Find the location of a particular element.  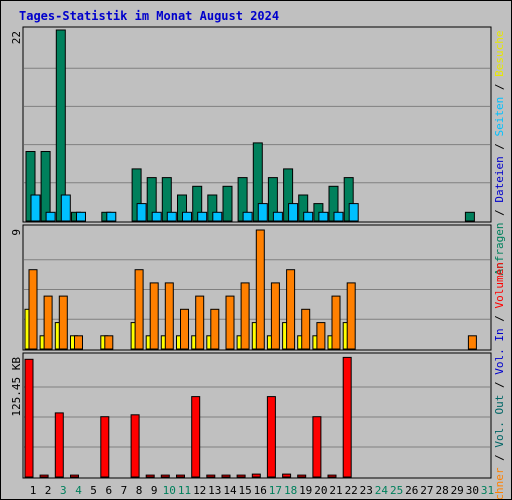

x-tick-label: 8 is located at coordinates (139, 490).